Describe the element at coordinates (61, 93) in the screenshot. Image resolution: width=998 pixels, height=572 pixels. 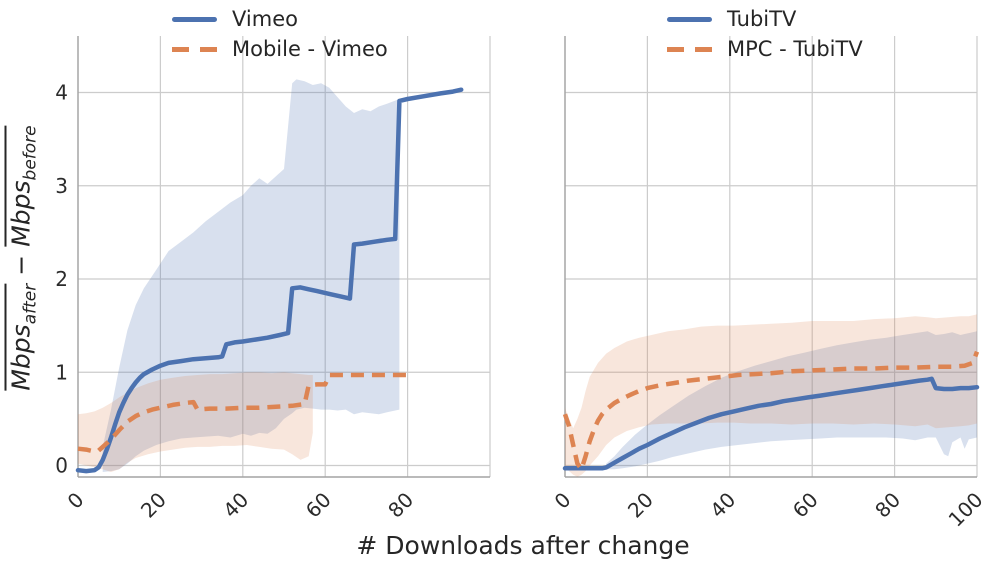
I see `y-tick-label: 4` at that location.